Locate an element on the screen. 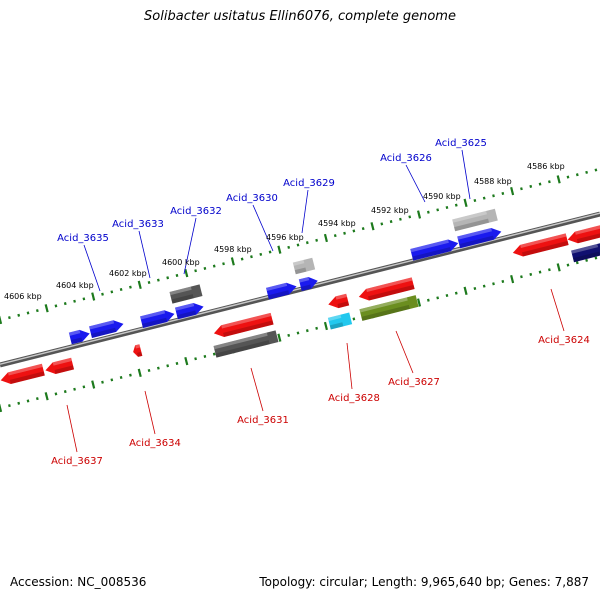 The image size is (600, 600). gene-label: Acid_3634 is located at coordinates (155, 443).